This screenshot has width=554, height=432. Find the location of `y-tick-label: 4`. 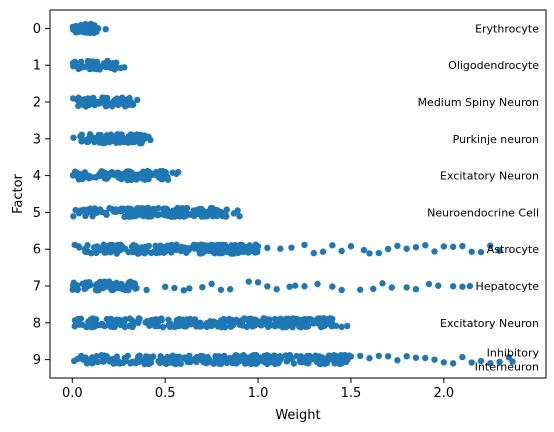

y-tick-label: 4 is located at coordinates (37, 176).